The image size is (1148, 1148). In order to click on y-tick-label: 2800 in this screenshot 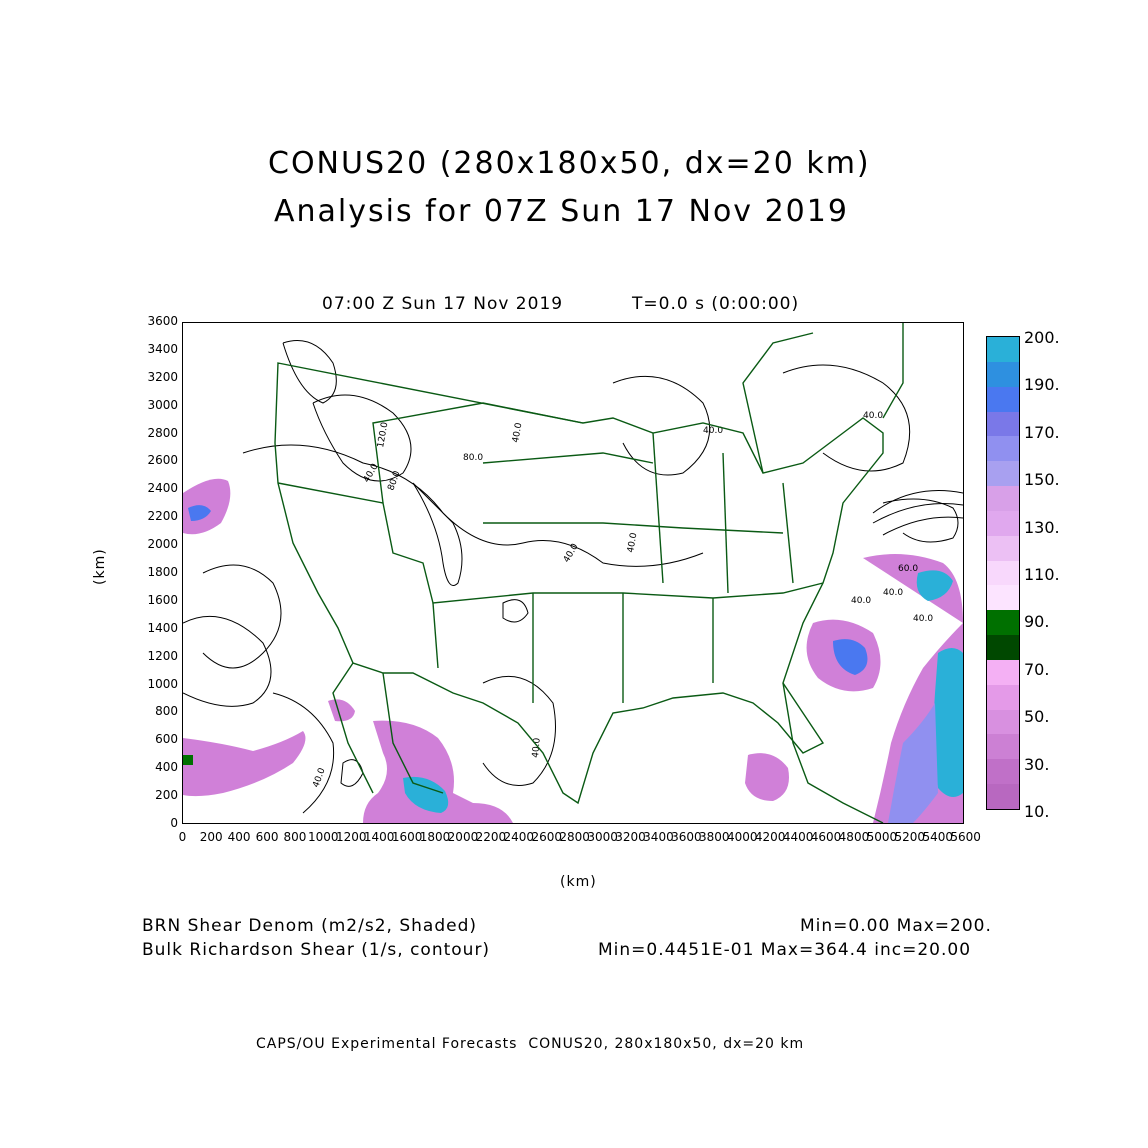, I will do `click(162, 432)`.